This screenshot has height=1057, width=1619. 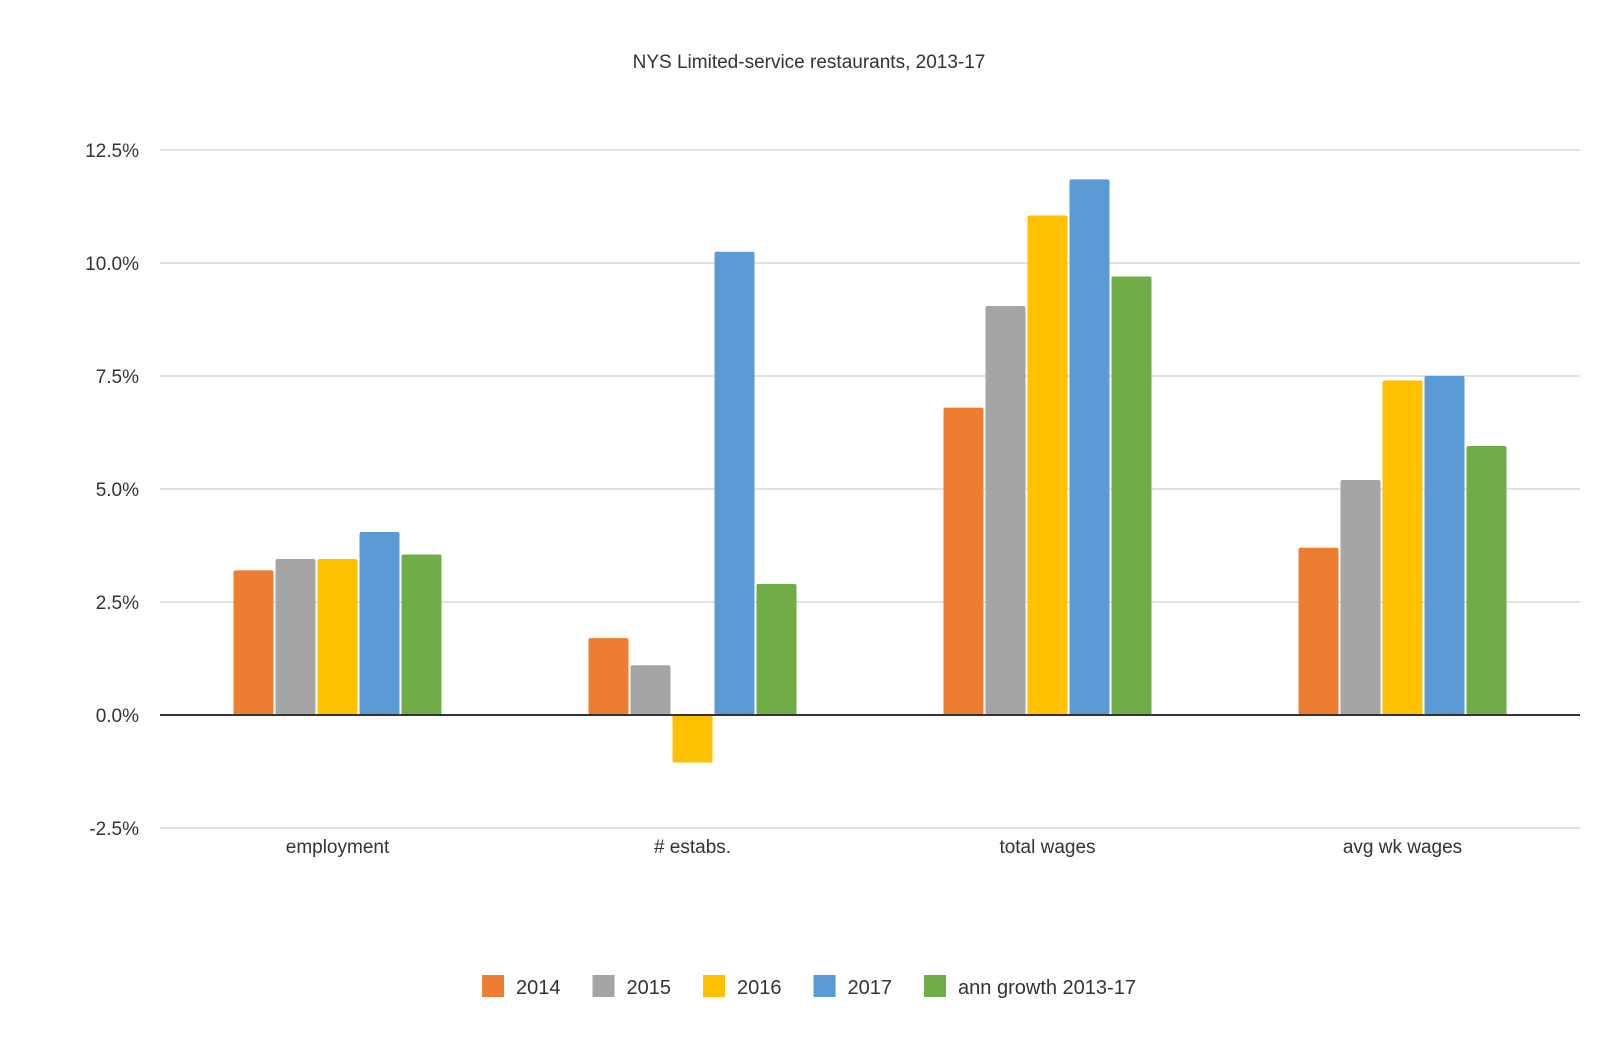 I want to click on legend-label: 2014, so click(x=538, y=988).